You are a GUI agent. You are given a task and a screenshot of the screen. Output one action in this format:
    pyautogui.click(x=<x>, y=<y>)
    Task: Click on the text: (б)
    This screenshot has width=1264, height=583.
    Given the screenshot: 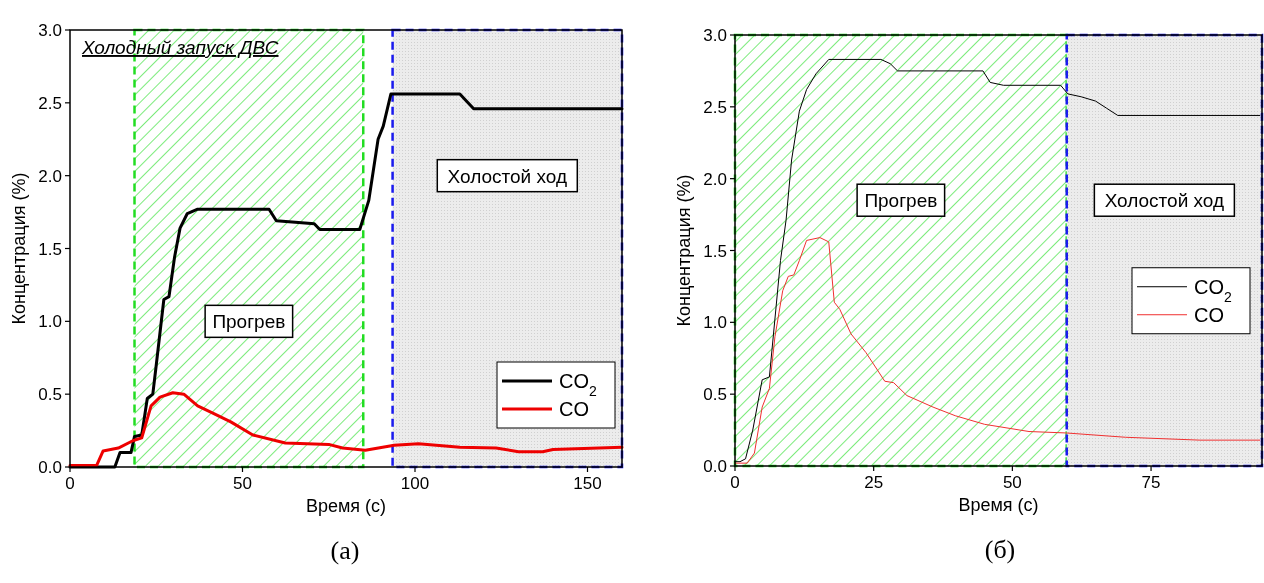 What is the action you would take?
    pyautogui.click(x=1000, y=549)
    